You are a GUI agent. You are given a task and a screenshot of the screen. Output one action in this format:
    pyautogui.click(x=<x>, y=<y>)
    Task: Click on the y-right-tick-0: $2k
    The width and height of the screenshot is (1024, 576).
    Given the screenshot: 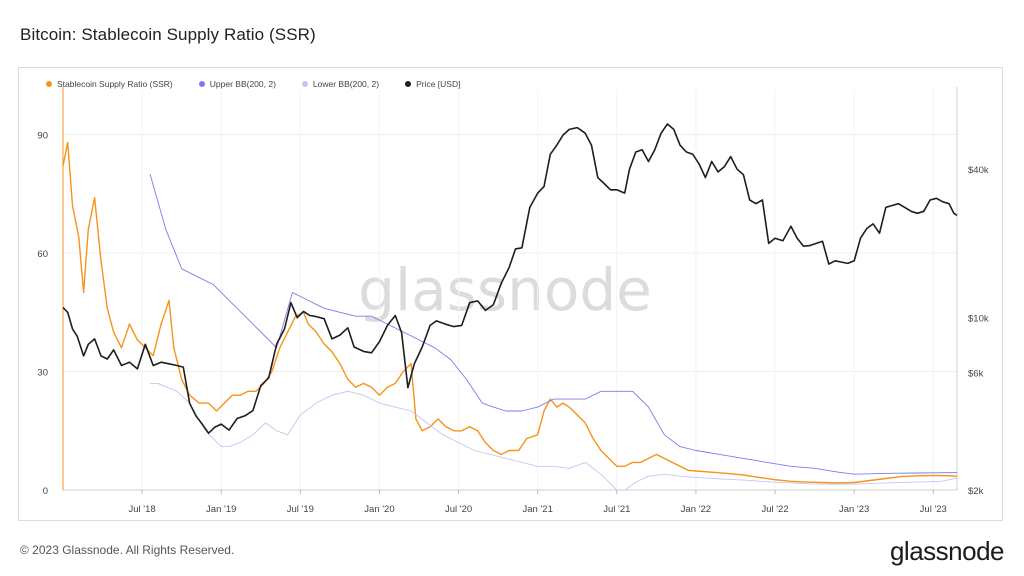 What is the action you would take?
    pyautogui.click(x=976, y=491)
    